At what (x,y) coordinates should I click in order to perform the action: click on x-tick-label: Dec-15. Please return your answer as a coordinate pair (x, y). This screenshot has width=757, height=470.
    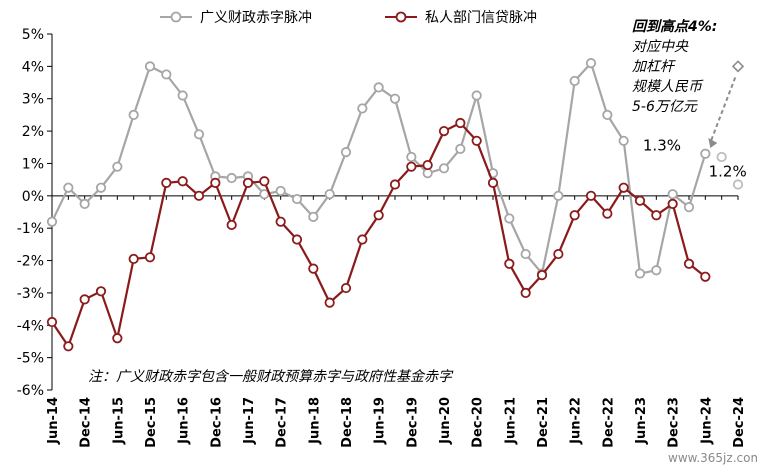
    Looking at the image, I should click on (151, 422).